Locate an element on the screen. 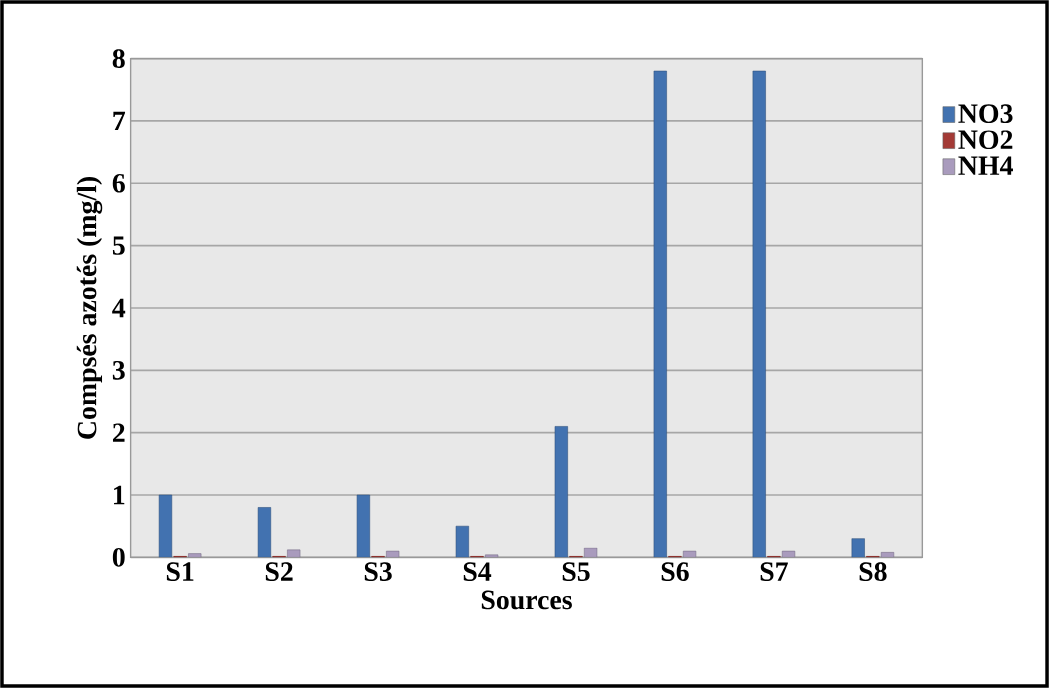 The width and height of the screenshot is (1049, 688). legend-label: NO3 is located at coordinates (985, 114).